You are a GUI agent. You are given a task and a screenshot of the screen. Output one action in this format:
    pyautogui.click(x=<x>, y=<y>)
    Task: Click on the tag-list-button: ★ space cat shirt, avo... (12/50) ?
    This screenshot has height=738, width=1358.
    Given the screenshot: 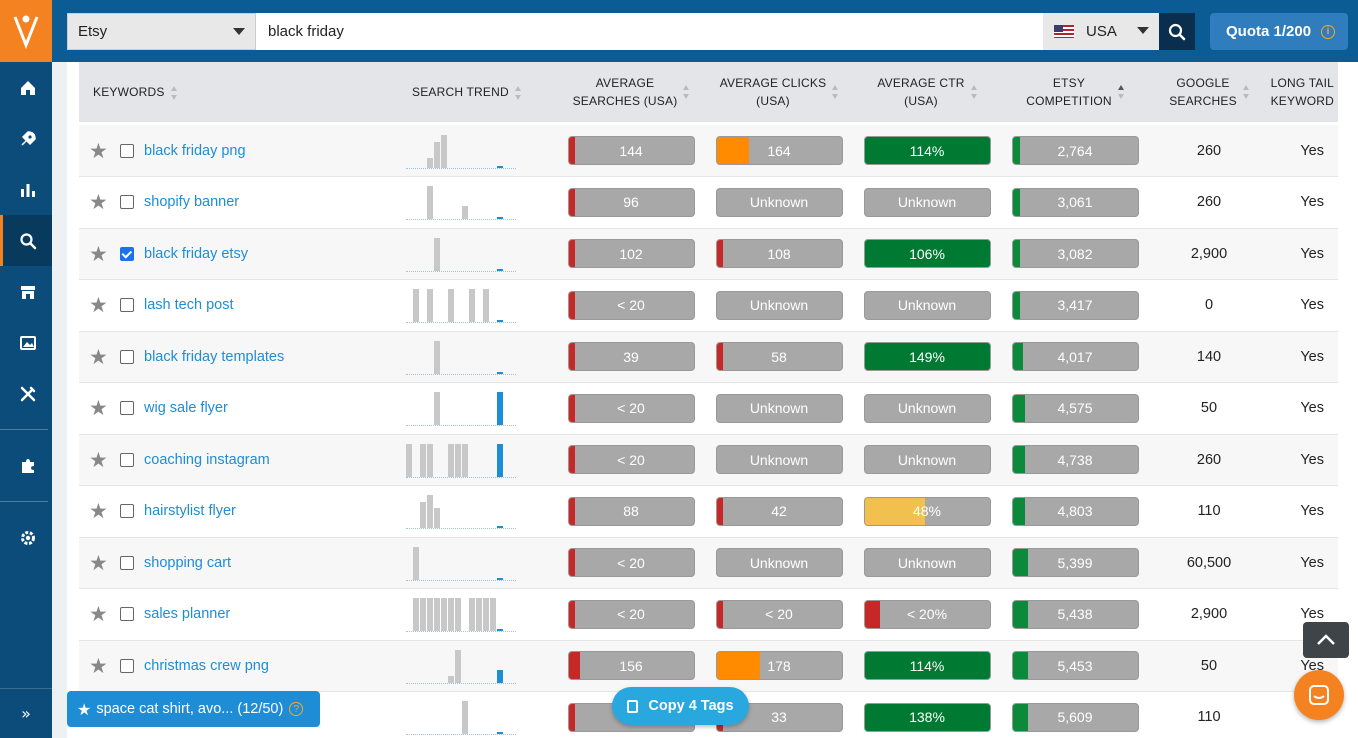 What is the action you would take?
    pyautogui.click(x=193, y=709)
    